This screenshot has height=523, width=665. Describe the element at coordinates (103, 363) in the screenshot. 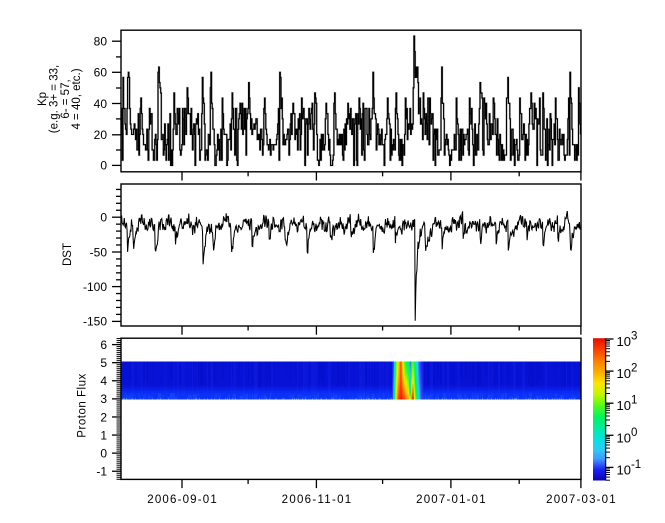

I see `svg-text: 5` at that location.